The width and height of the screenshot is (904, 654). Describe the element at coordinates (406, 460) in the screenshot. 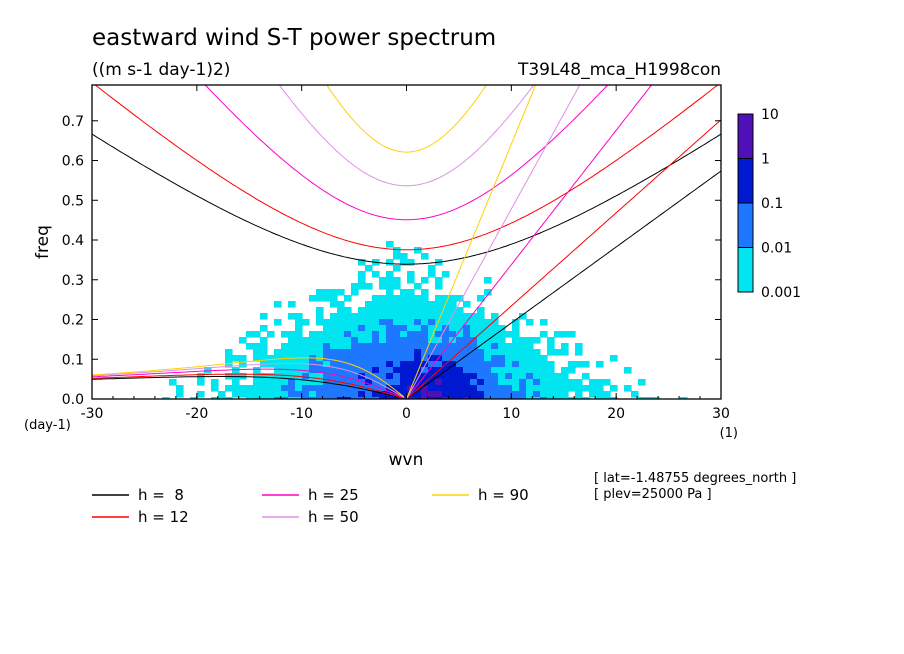

I see `x-axis-label: wvn` at that location.